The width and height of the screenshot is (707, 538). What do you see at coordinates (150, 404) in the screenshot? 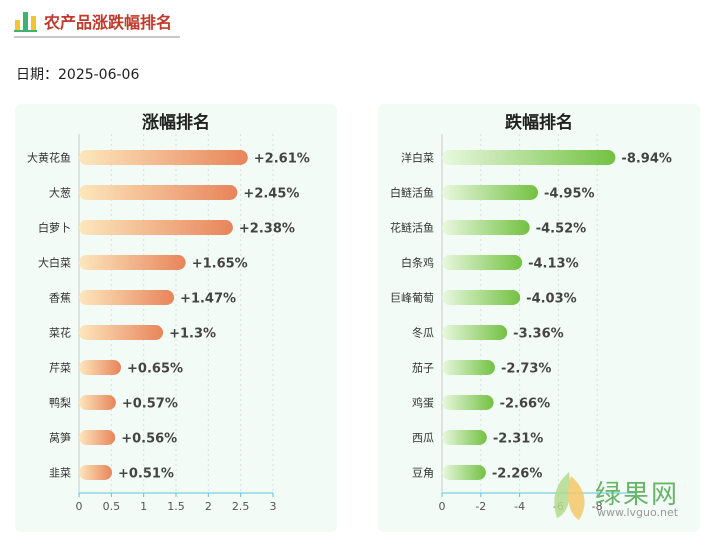
I see `gain-value-label: +0.57%` at bounding box center [150, 404].